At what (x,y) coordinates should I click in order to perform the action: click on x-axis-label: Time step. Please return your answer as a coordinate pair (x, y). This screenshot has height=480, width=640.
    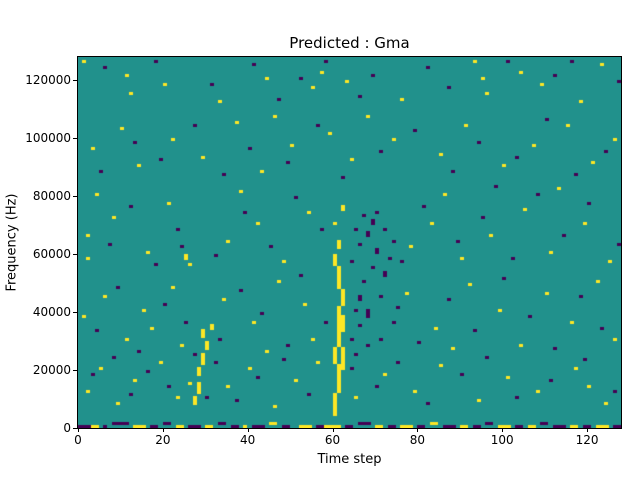
    Looking at the image, I should click on (349, 459).